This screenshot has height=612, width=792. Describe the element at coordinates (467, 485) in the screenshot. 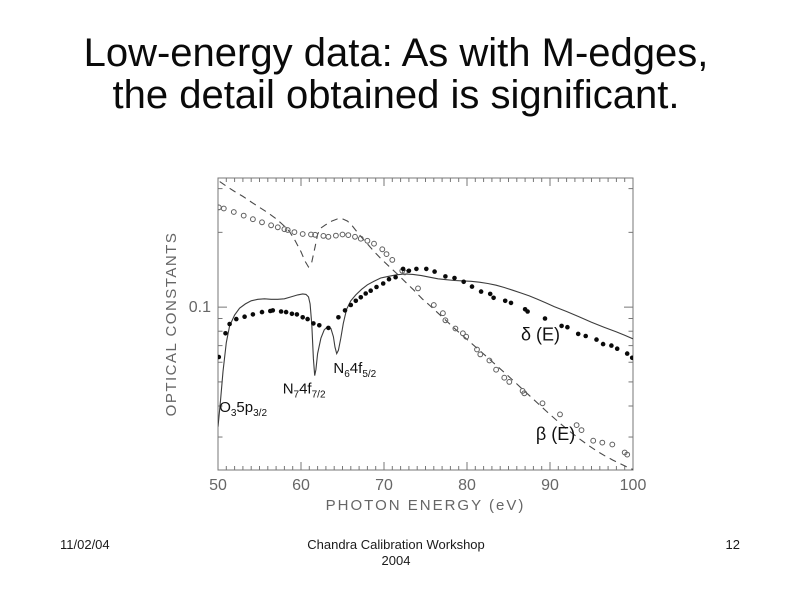

I see `x-tick-label: 80` at that location.